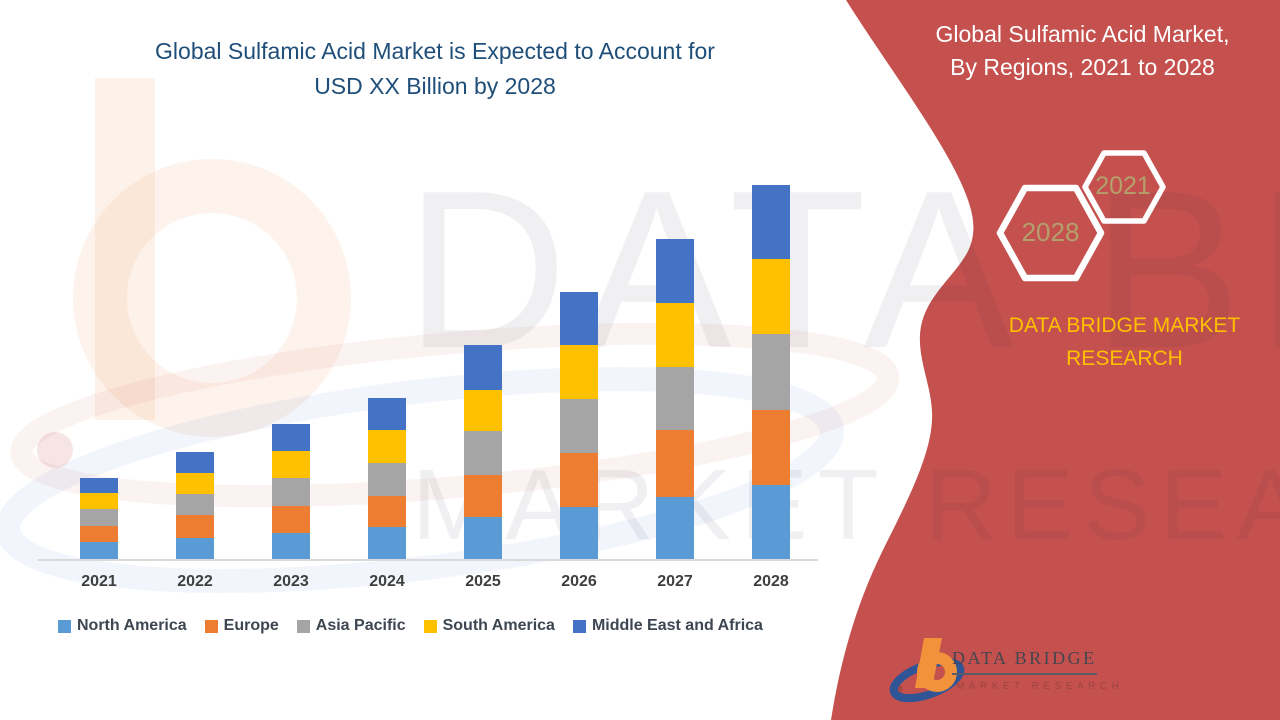 The height and width of the screenshot is (720, 1280). Describe the element at coordinates (387, 414) in the screenshot. I see `segment-2024-middle-east-and-africa` at that location.